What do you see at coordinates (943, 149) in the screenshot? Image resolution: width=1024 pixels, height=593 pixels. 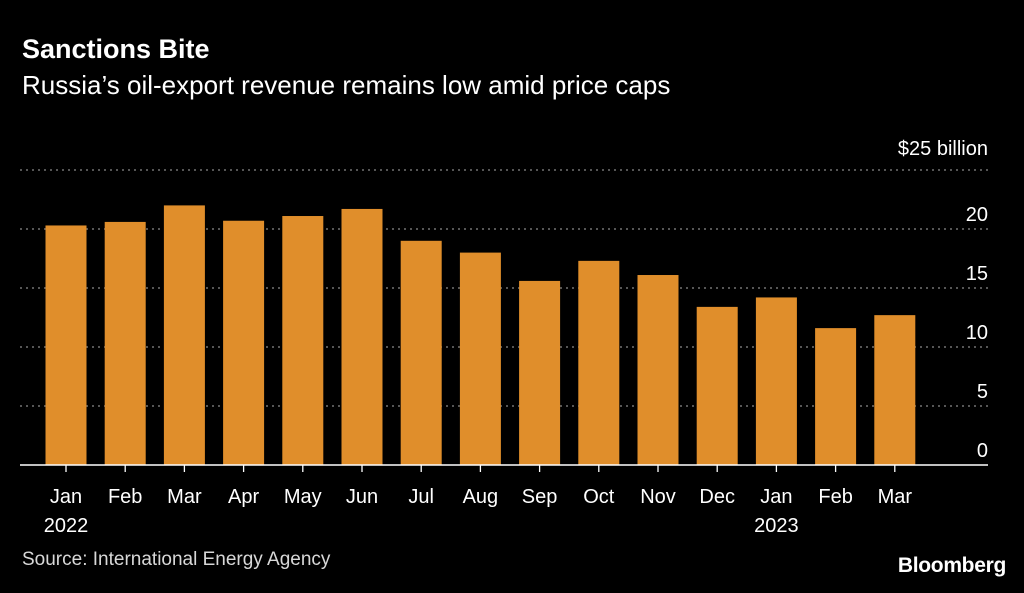 I see `y-unit-label: $25 billion` at bounding box center [943, 149].